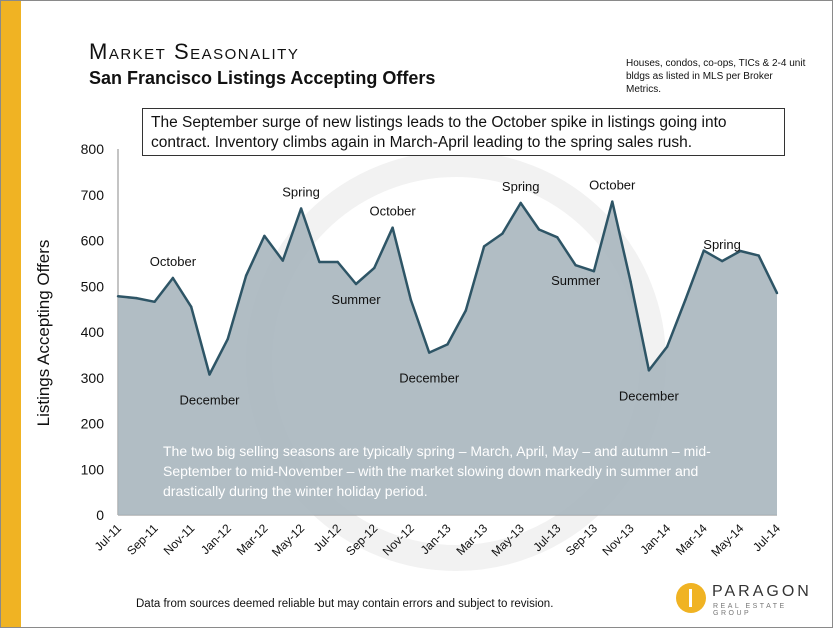 The image size is (833, 628). Describe the element at coordinates (655, 539) in the screenshot. I see `x-tick-label: Jan-14` at that location.